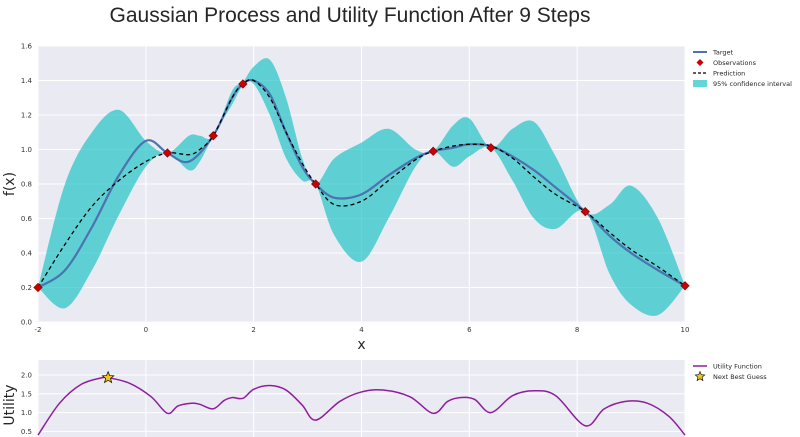 This screenshot has height=437, width=800. What do you see at coordinates (735, 63) in the screenshot?
I see `legend-label: Observations` at bounding box center [735, 63].